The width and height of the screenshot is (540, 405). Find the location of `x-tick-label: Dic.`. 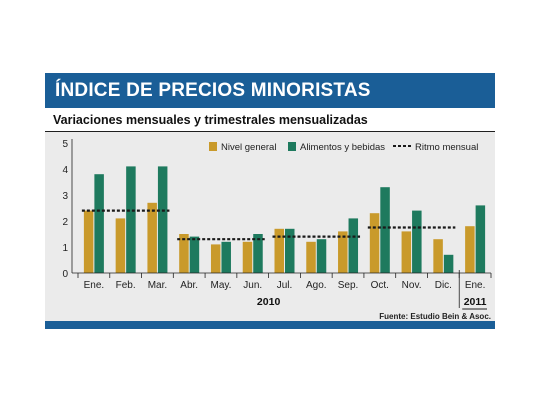

x-tick-label: Dic. is located at coordinates (443, 285).